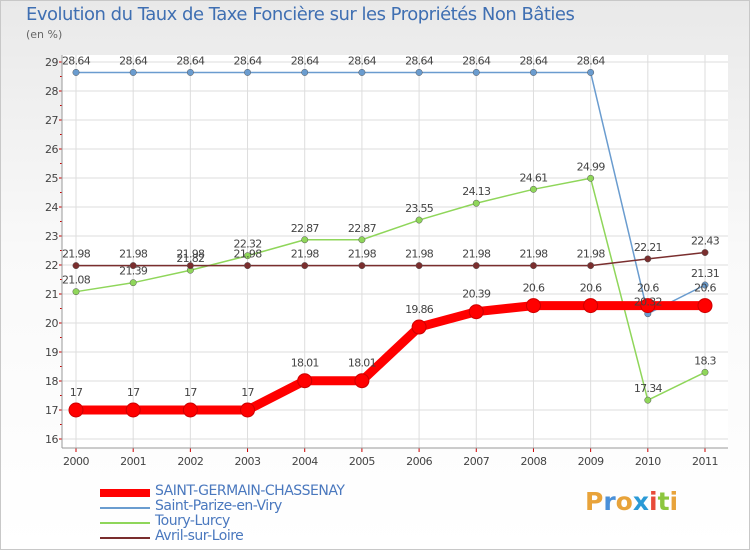  I want to click on data-label-toury-lurcy: 21.08, so click(76, 280).